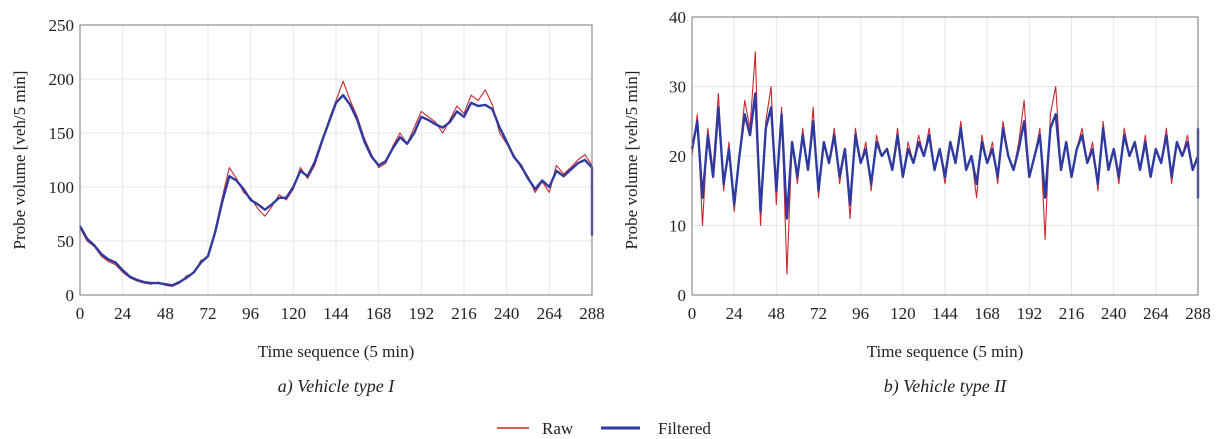 Image resolution: width=1223 pixels, height=439 pixels. What do you see at coordinates (677, 17) in the screenshot?
I see `y-tick-label: 40` at bounding box center [677, 17].